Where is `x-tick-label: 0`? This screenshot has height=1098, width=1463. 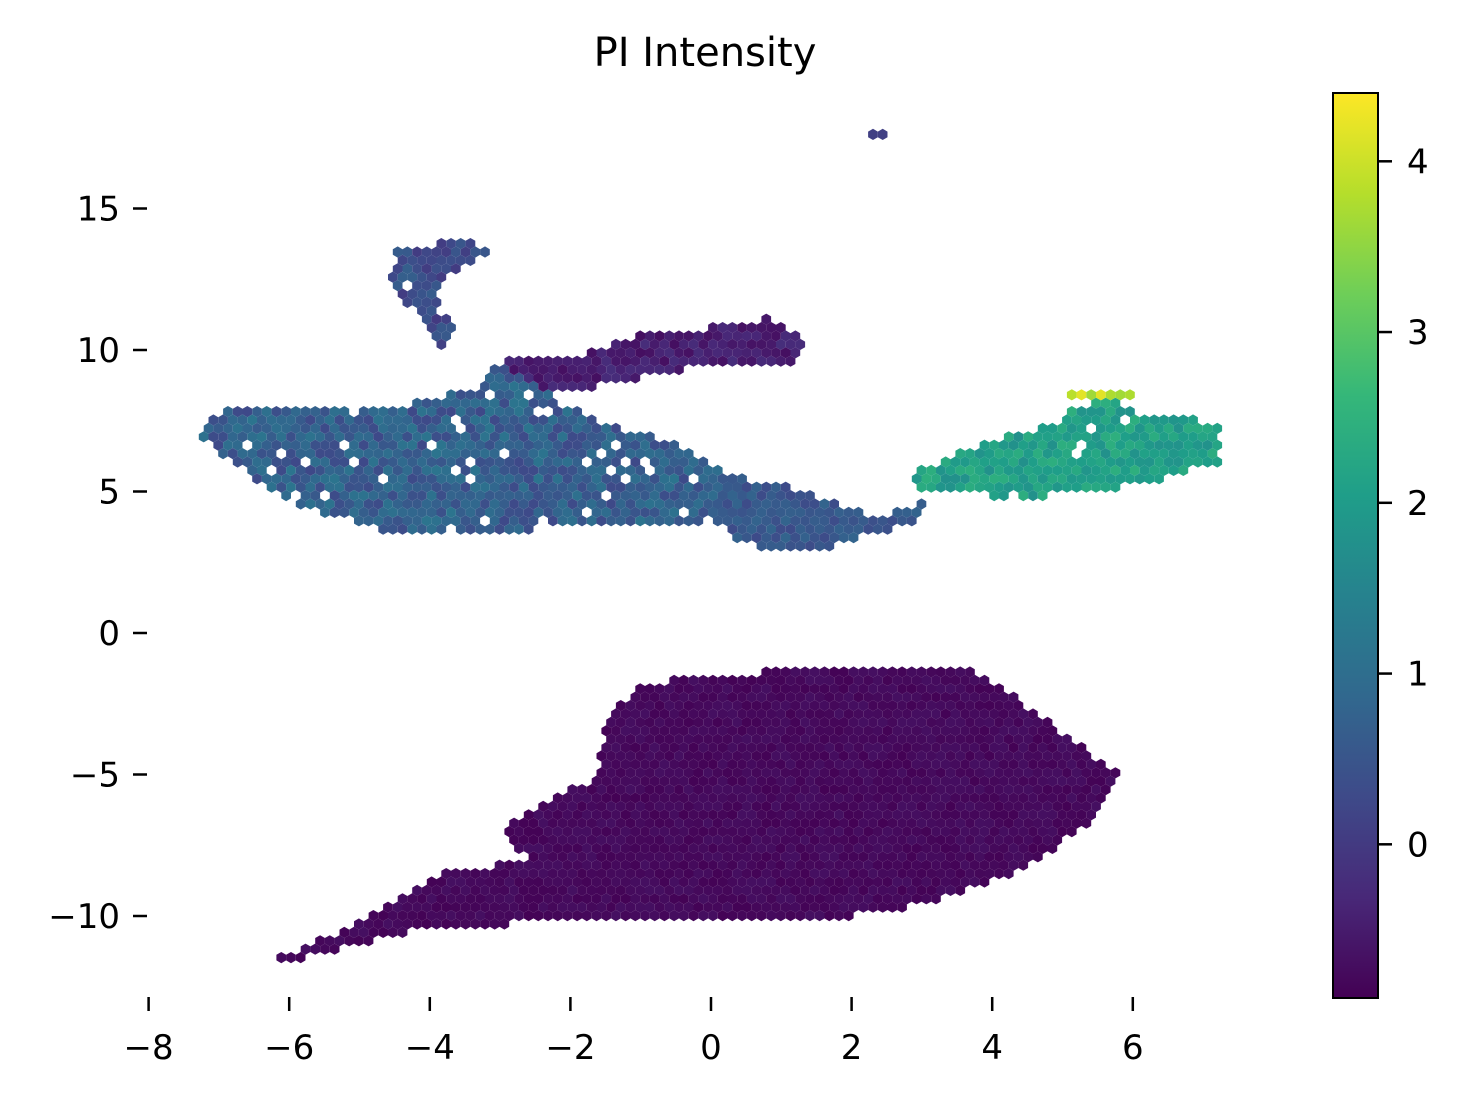
x-tick-label: 0 is located at coordinates (711, 1048).